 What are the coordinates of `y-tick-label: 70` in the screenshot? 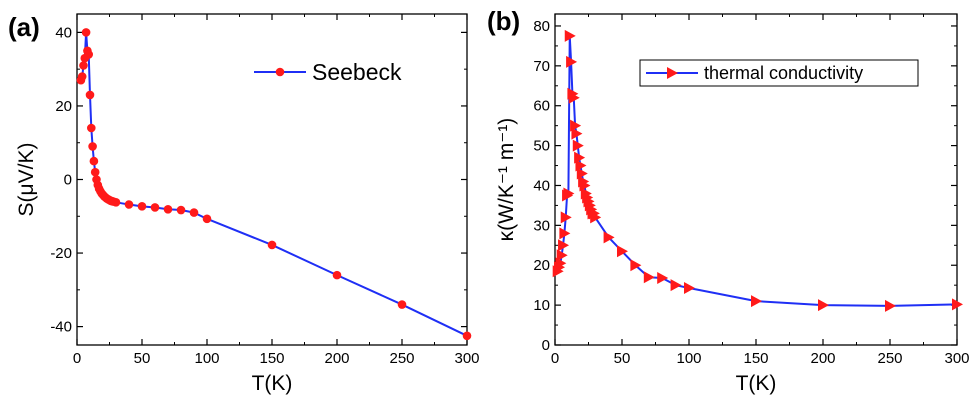 It's located at (541, 66).